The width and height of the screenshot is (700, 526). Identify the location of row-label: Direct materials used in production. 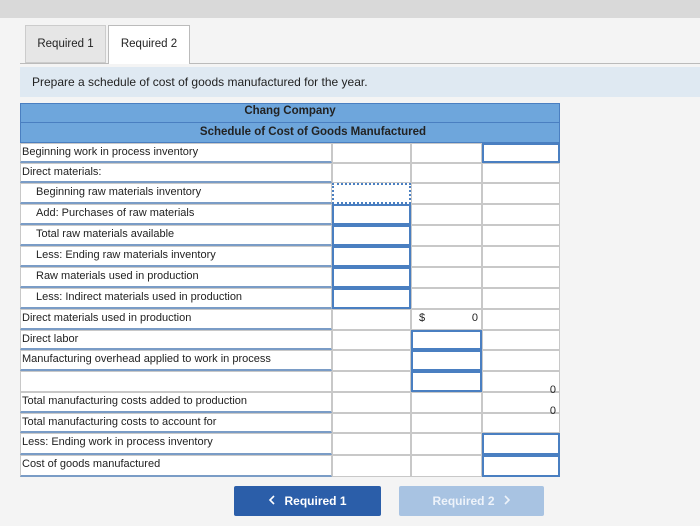
(107, 318).